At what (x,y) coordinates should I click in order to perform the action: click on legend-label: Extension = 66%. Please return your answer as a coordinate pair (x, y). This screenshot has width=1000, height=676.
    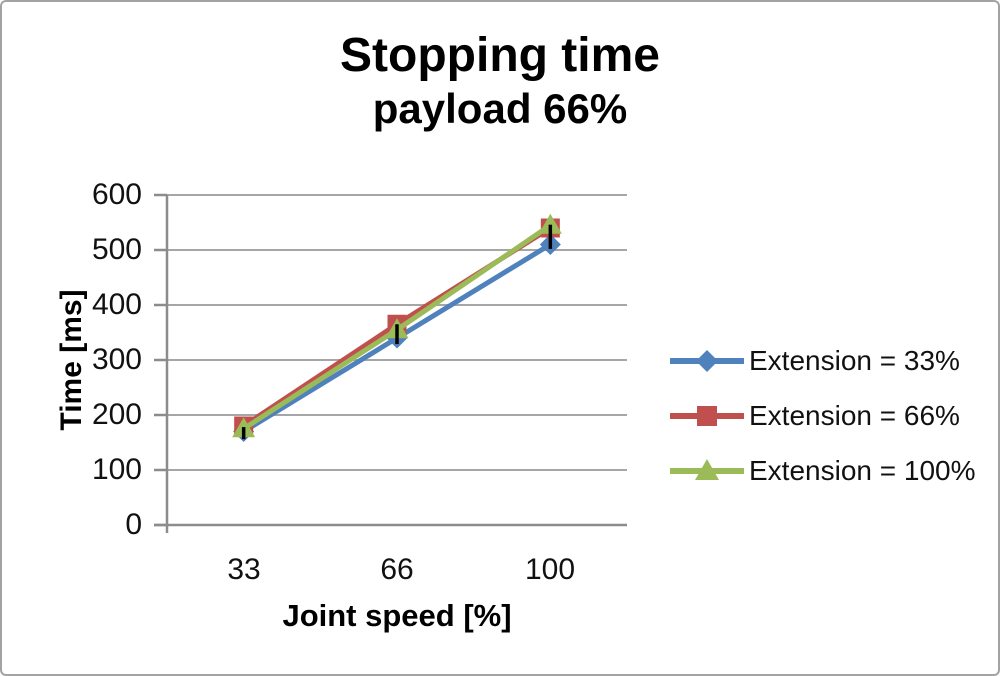
    Looking at the image, I should click on (854, 415).